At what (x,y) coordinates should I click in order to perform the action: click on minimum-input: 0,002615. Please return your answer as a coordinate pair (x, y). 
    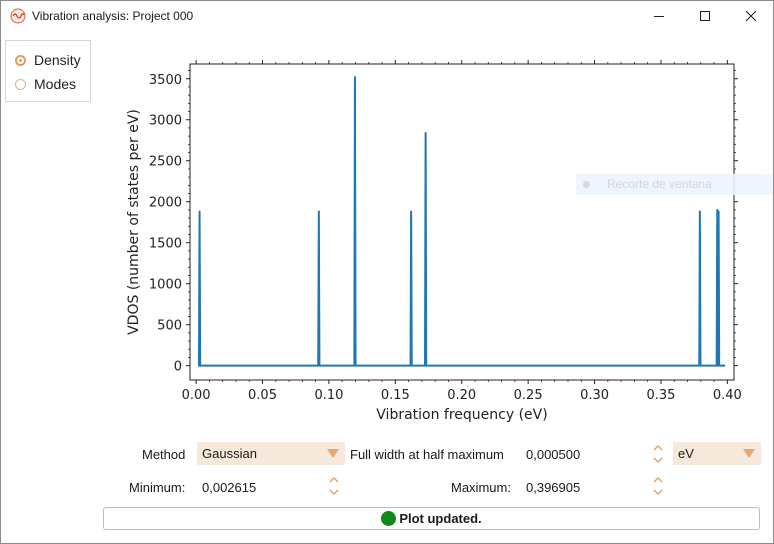
    Looking at the image, I should click on (229, 487).